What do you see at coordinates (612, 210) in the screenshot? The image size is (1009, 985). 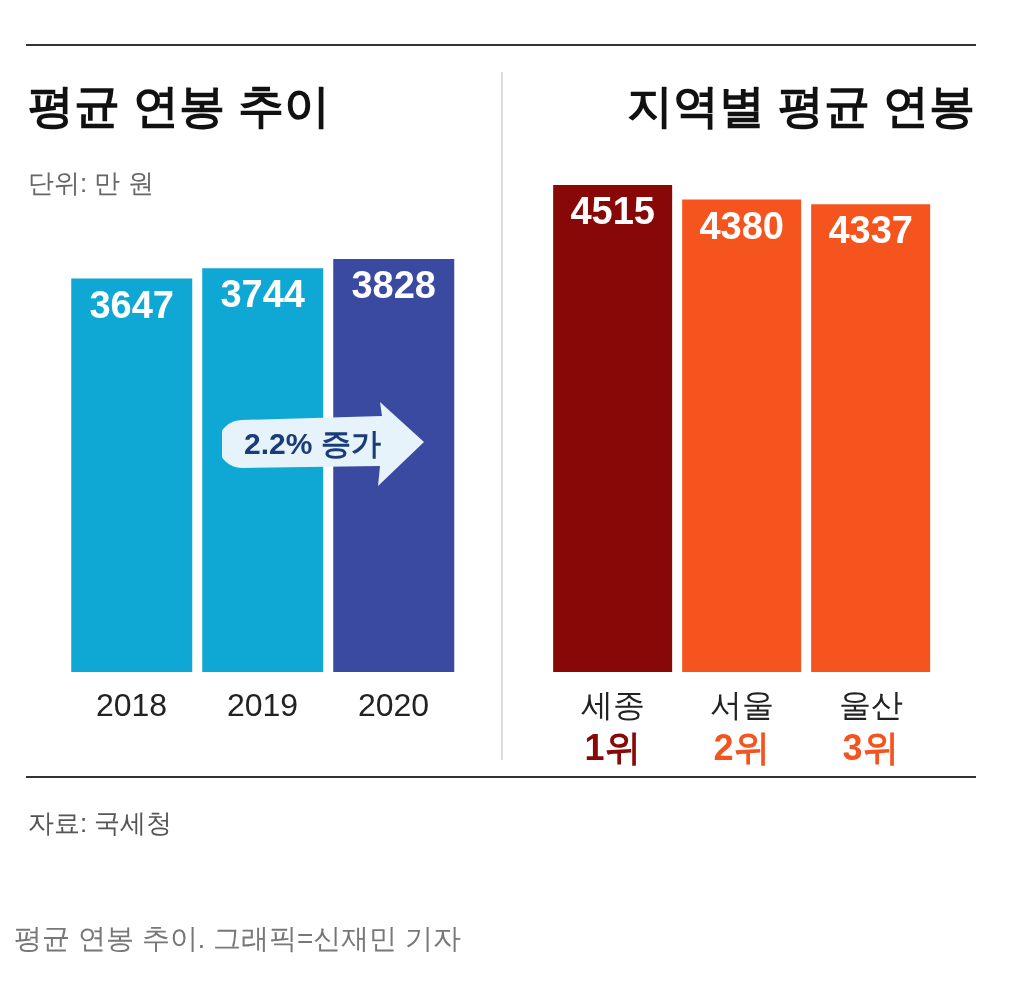 I see `data-label: 4515` at bounding box center [612, 210].